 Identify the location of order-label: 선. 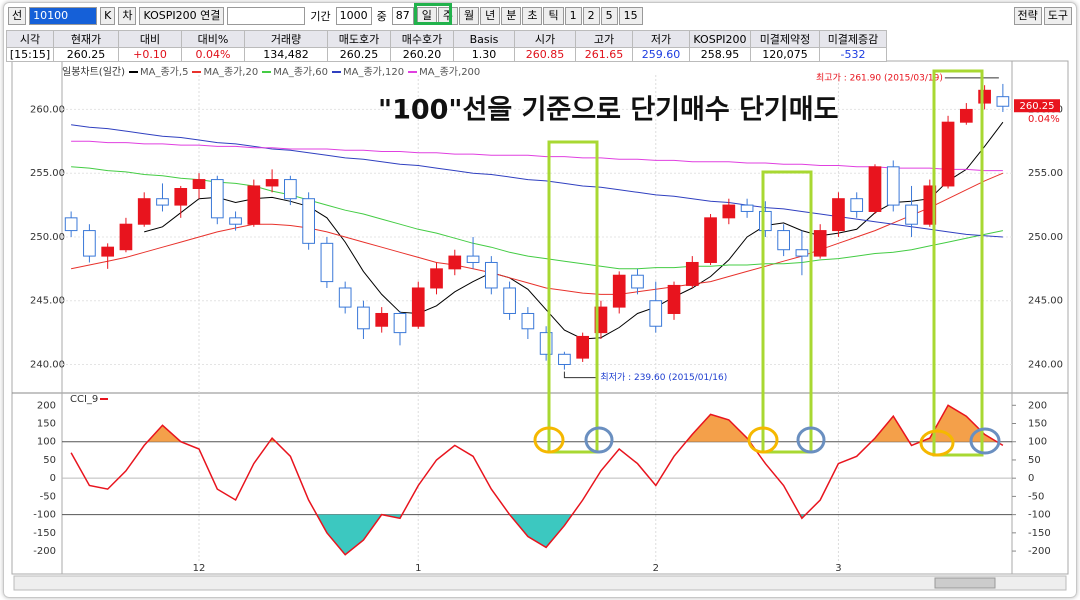
(17, 16).